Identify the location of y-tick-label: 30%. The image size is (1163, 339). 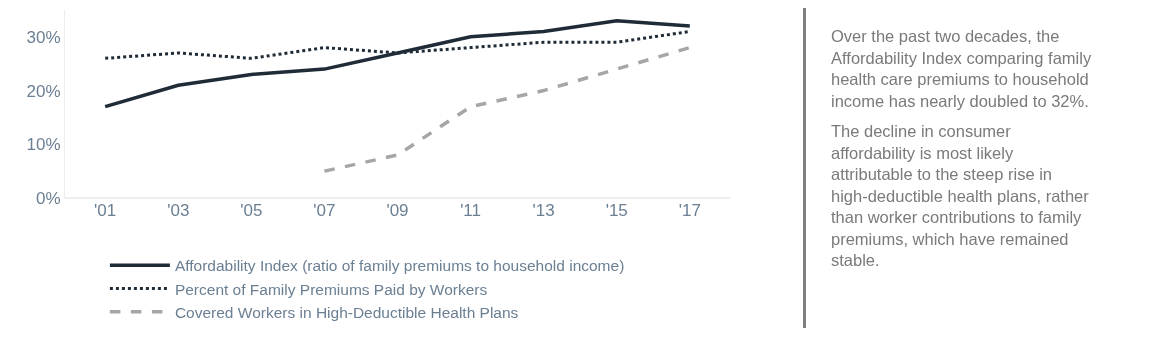
(43, 37).